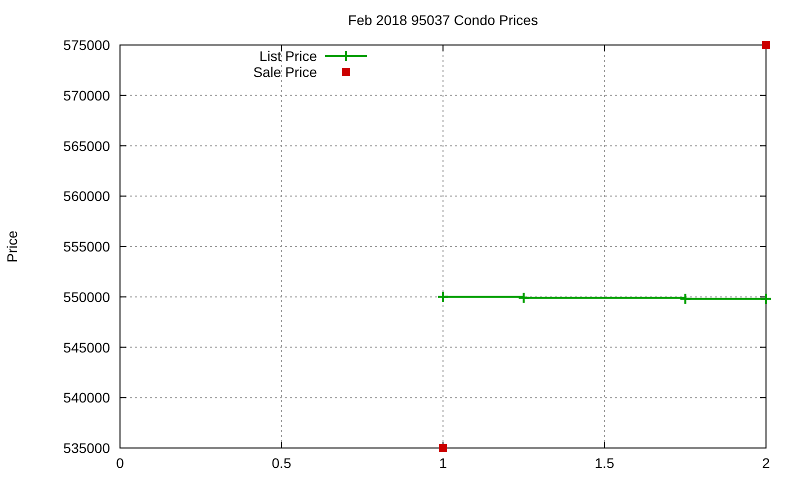 The height and width of the screenshot is (480, 800). What do you see at coordinates (86, 246) in the screenshot?
I see `y-tick-label: 555000` at bounding box center [86, 246].